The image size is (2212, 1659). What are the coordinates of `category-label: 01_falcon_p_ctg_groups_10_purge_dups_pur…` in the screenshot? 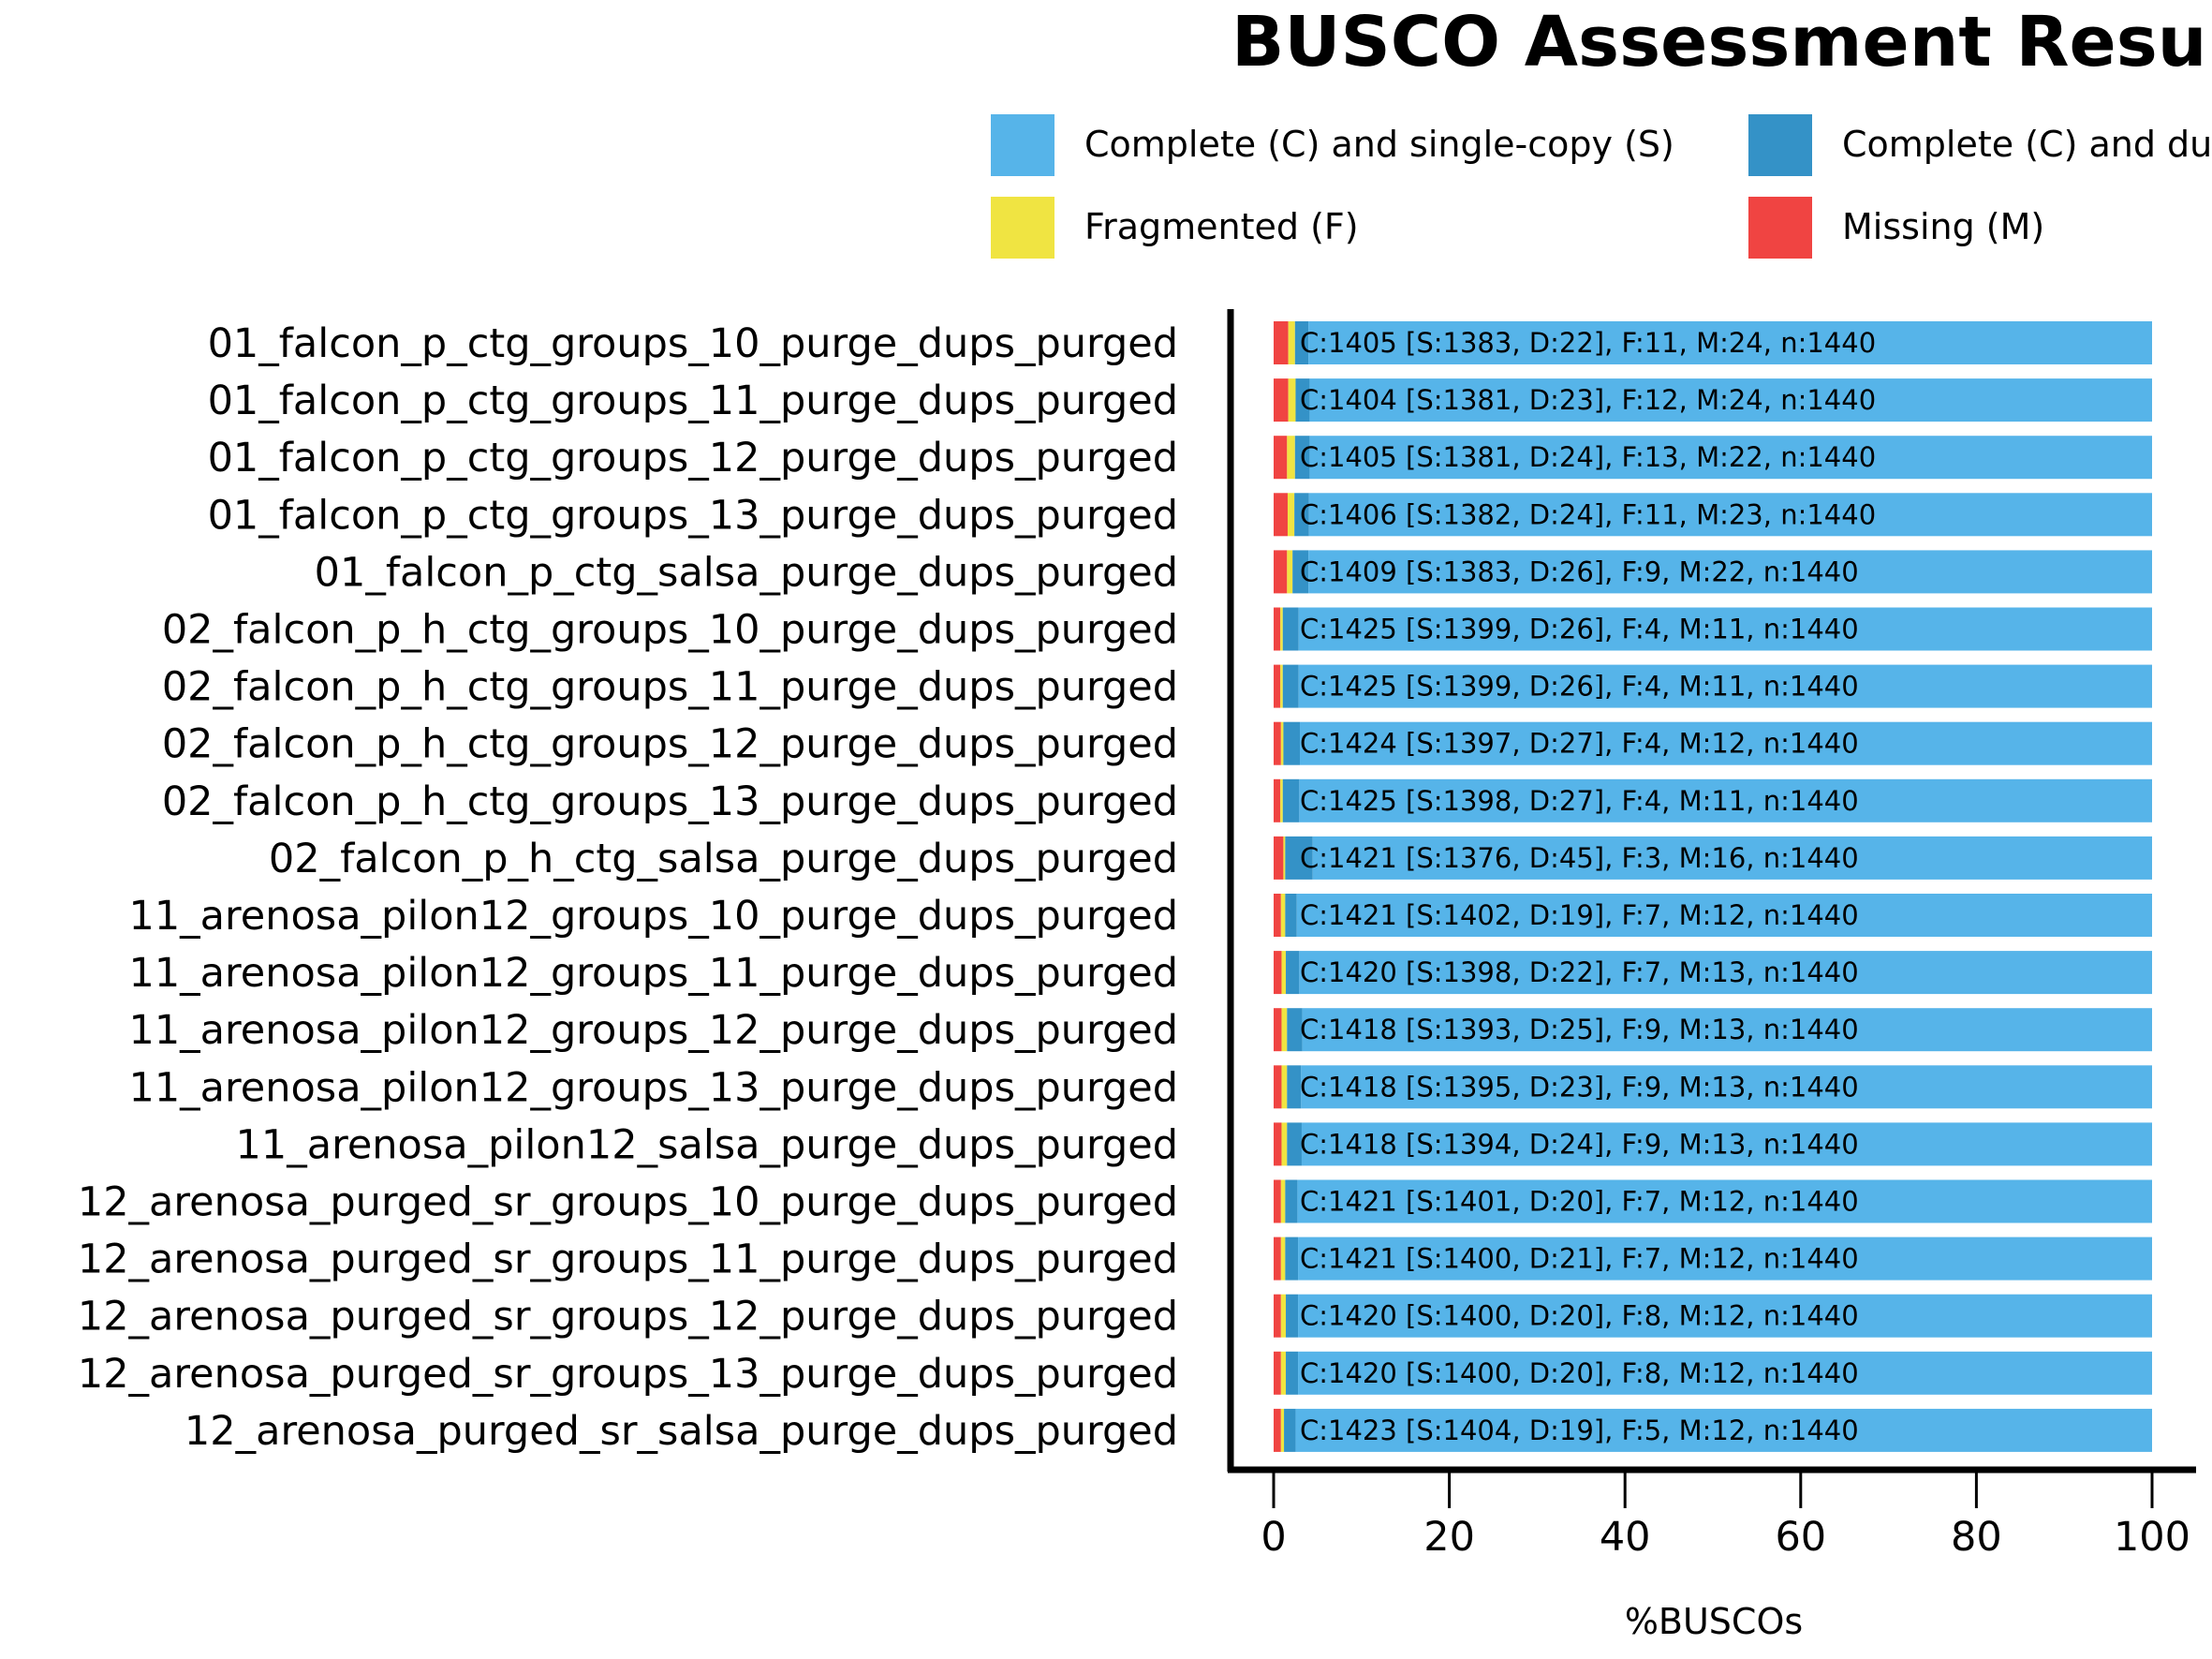 It's located at (693, 343).